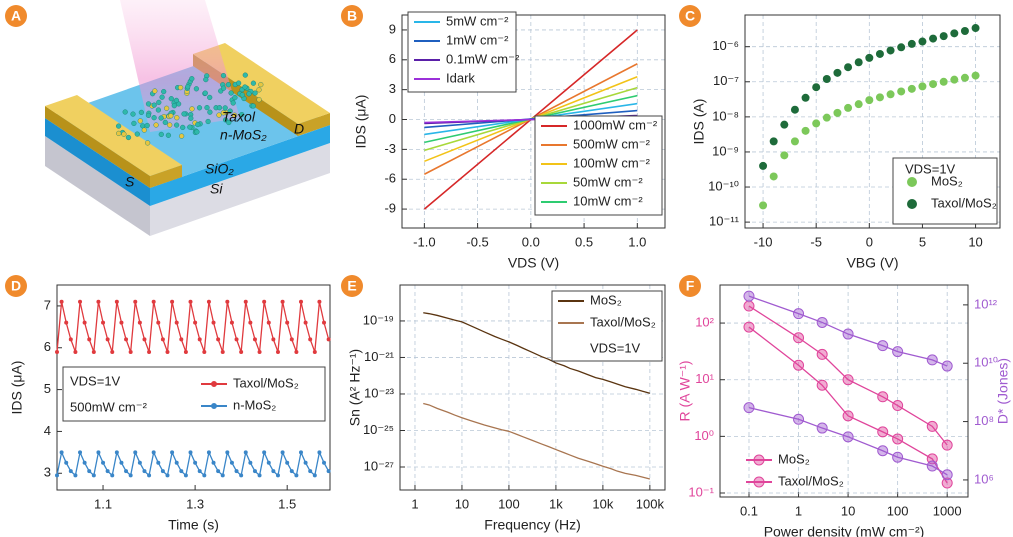 Image resolution: width=1013 pixels, height=537 pixels. I want to click on molecules, so click(189, 109).